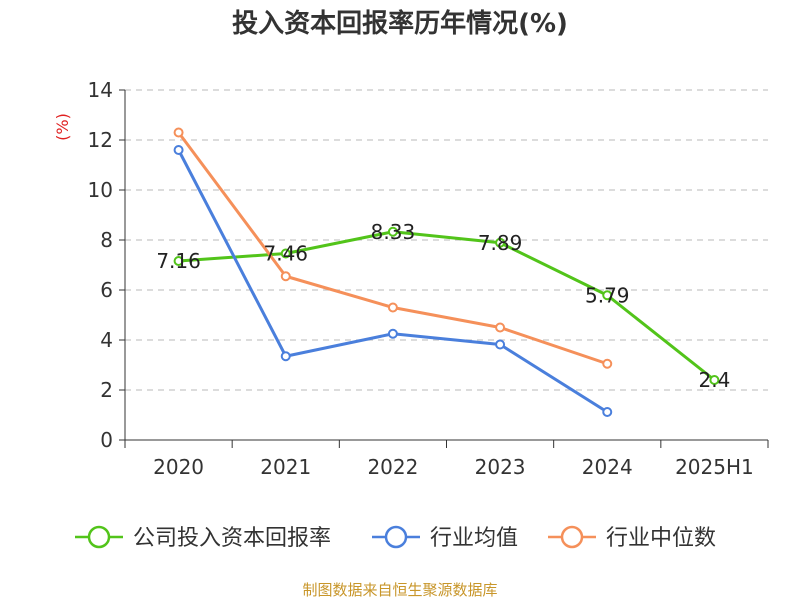 The image size is (800, 600). Describe the element at coordinates (100, 90) in the screenshot. I see `y-tick-label: 14` at that location.